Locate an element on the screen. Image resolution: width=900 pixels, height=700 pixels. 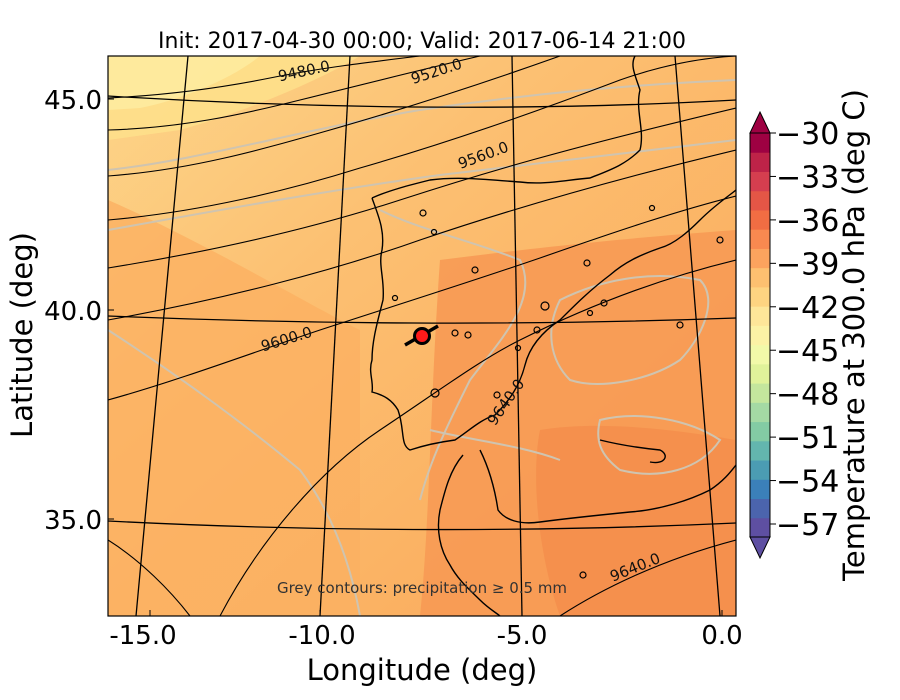
colorbar-tick-label: −57 is located at coordinates (807, 525).